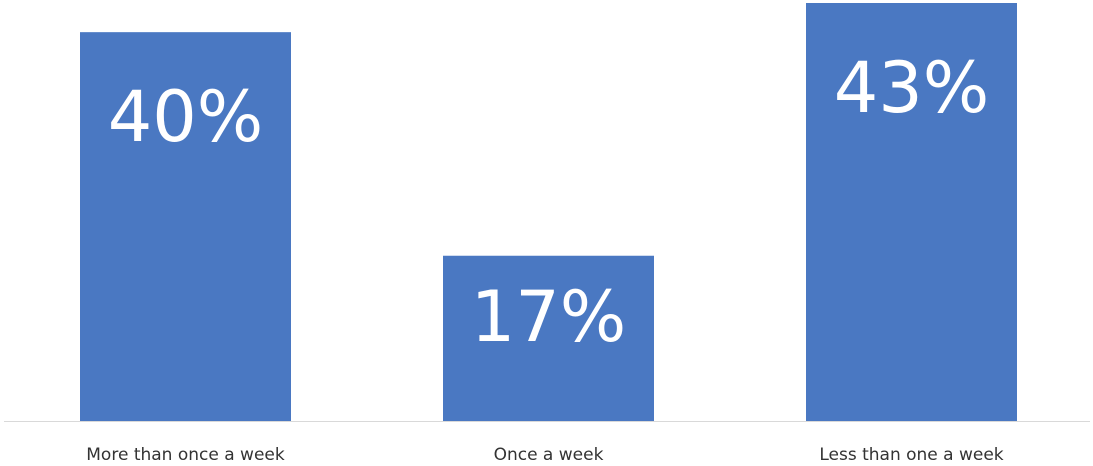  What do you see at coordinates (549, 317) in the screenshot?
I see `value-label: 17%` at bounding box center [549, 317].